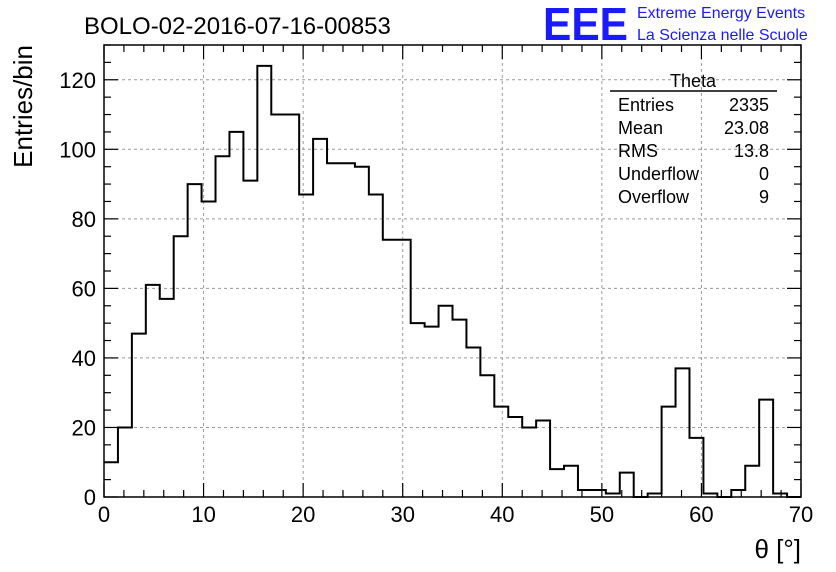  I want to click on stats-label: Overflow, so click(654, 197).